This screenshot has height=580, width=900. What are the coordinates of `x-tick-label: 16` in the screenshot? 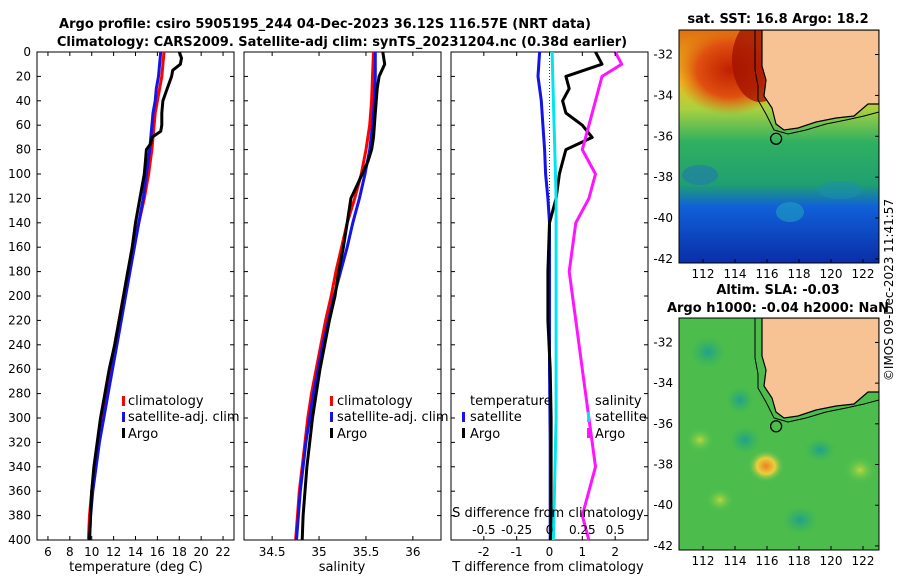 It's located at (157, 552).